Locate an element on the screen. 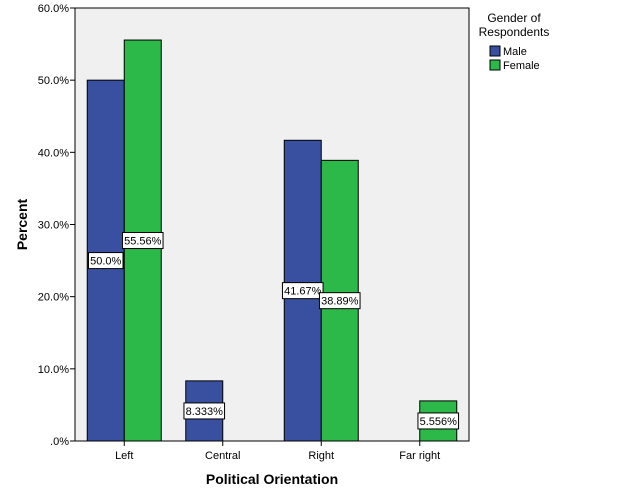 This screenshot has width=626, height=501. x-axis-ticks: Left Central Right Far right is located at coordinates (277, 451).